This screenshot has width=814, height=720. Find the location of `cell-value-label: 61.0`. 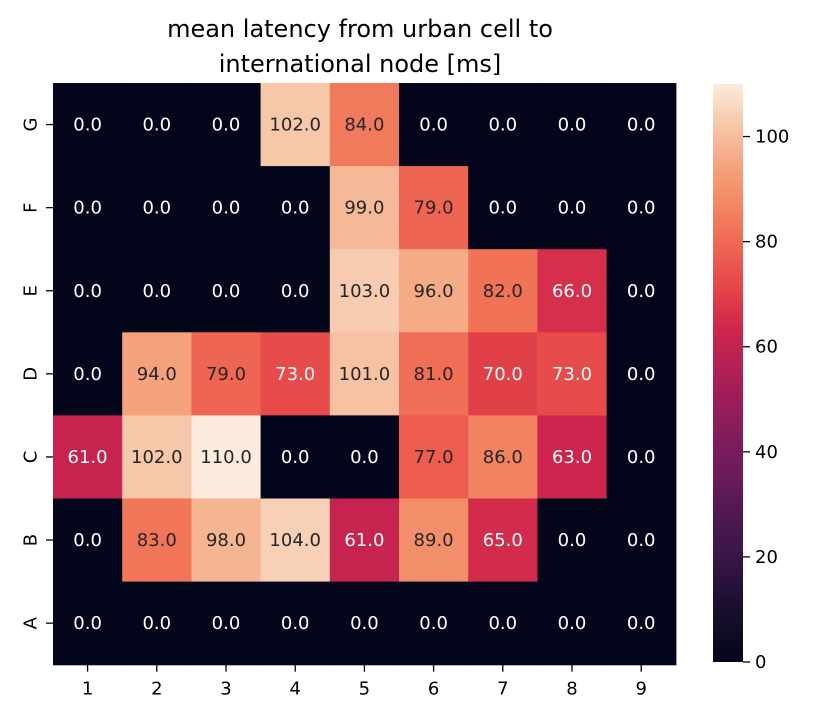

cell-value-label: 61.0 is located at coordinates (88, 457).